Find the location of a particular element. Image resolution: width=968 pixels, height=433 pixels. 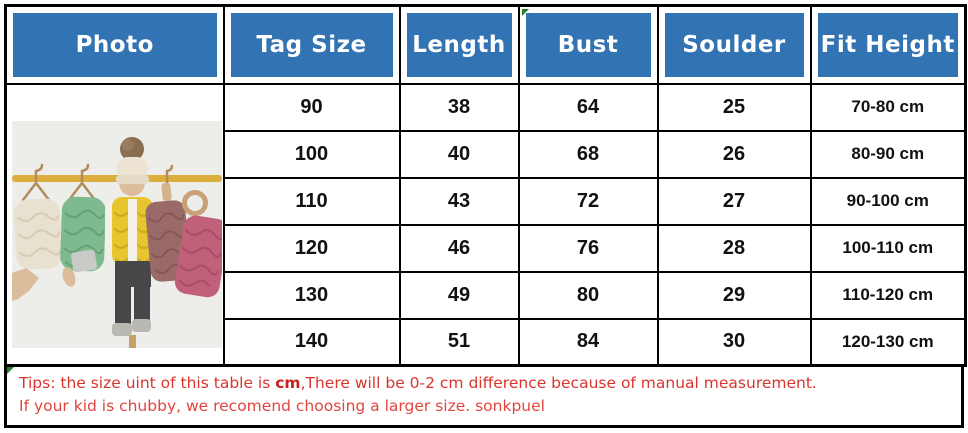

cell-bust: 76 is located at coordinates (588, 248).